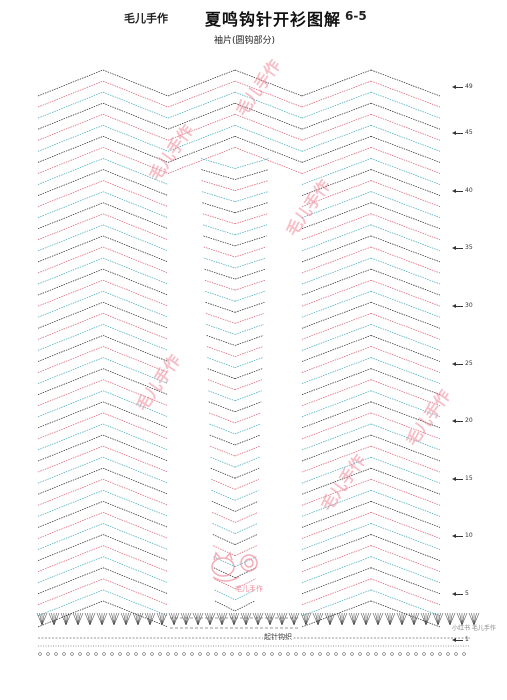  What do you see at coordinates (467, 593) in the screenshot?
I see `row-marker-label: 5` at bounding box center [467, 593].